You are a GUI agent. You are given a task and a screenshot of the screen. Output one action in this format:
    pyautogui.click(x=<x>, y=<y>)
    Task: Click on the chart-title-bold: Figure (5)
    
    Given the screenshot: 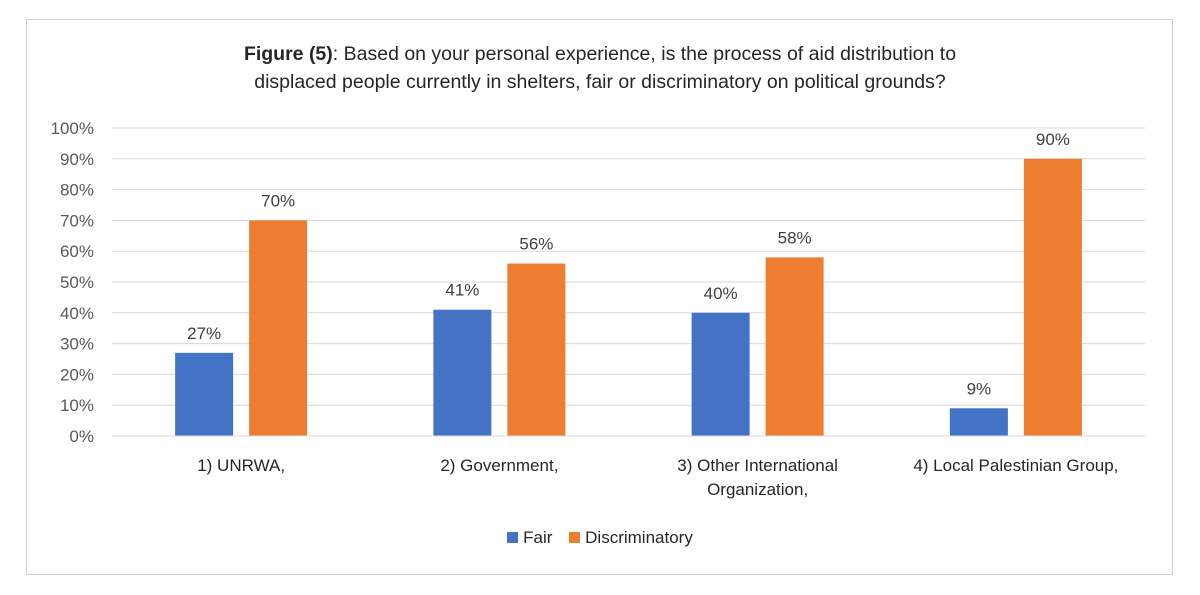 What is the action you would take?
    pyautogui.click(x=288, y=54)
    